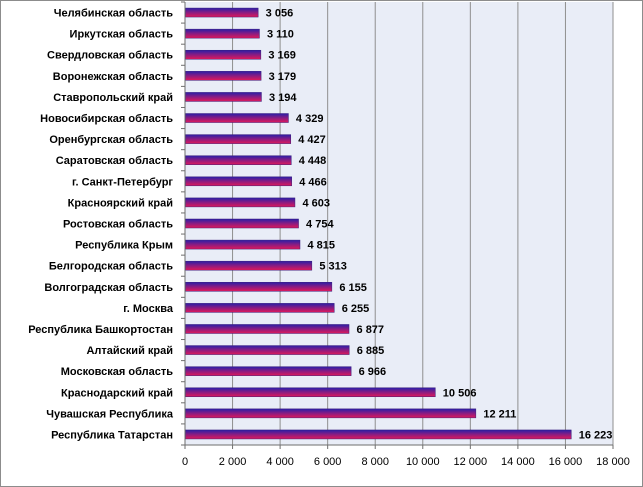 The image size is (643, 487). What do you see at coordinates (111, 140) in the screenshot?
I see `category-label: Оренбургская область` at bounding box center [111, 140].